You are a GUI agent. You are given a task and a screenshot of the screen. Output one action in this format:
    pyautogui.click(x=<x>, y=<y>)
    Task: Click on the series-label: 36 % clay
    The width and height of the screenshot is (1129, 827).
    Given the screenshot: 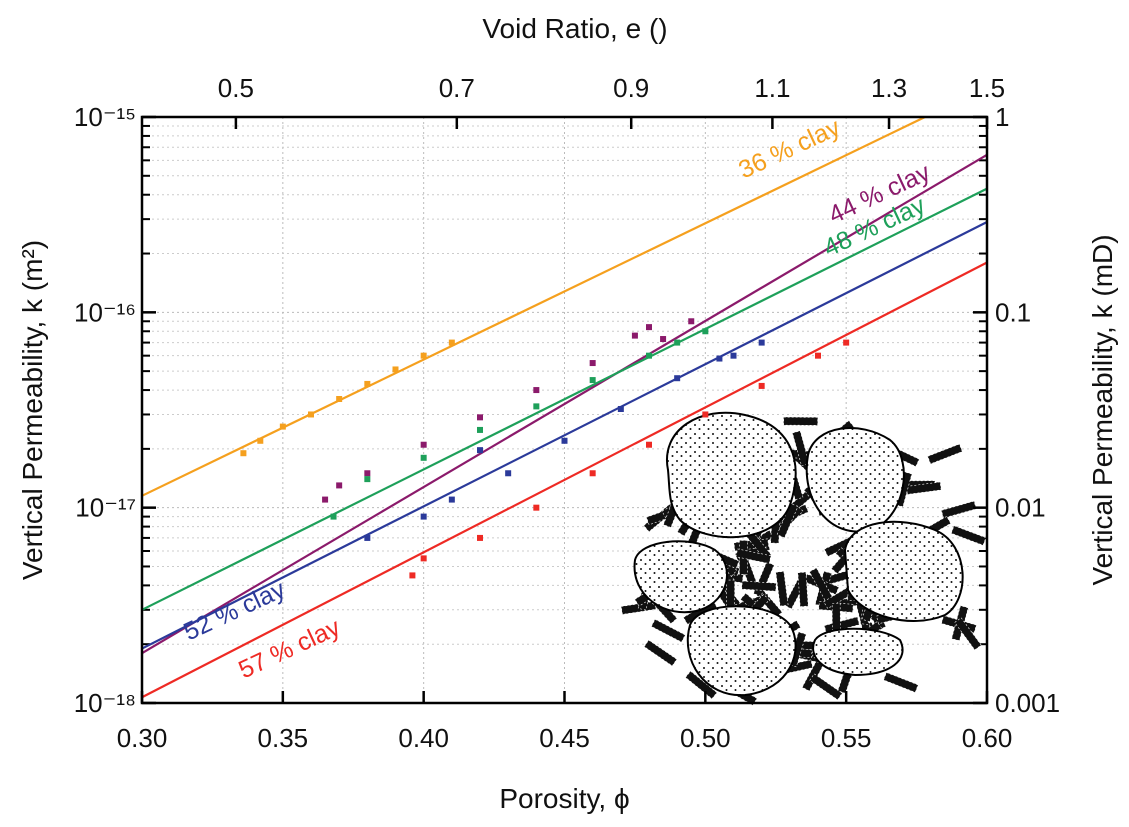 What is the action you would take?
    pyautogui.click(x=789, y=148)
    